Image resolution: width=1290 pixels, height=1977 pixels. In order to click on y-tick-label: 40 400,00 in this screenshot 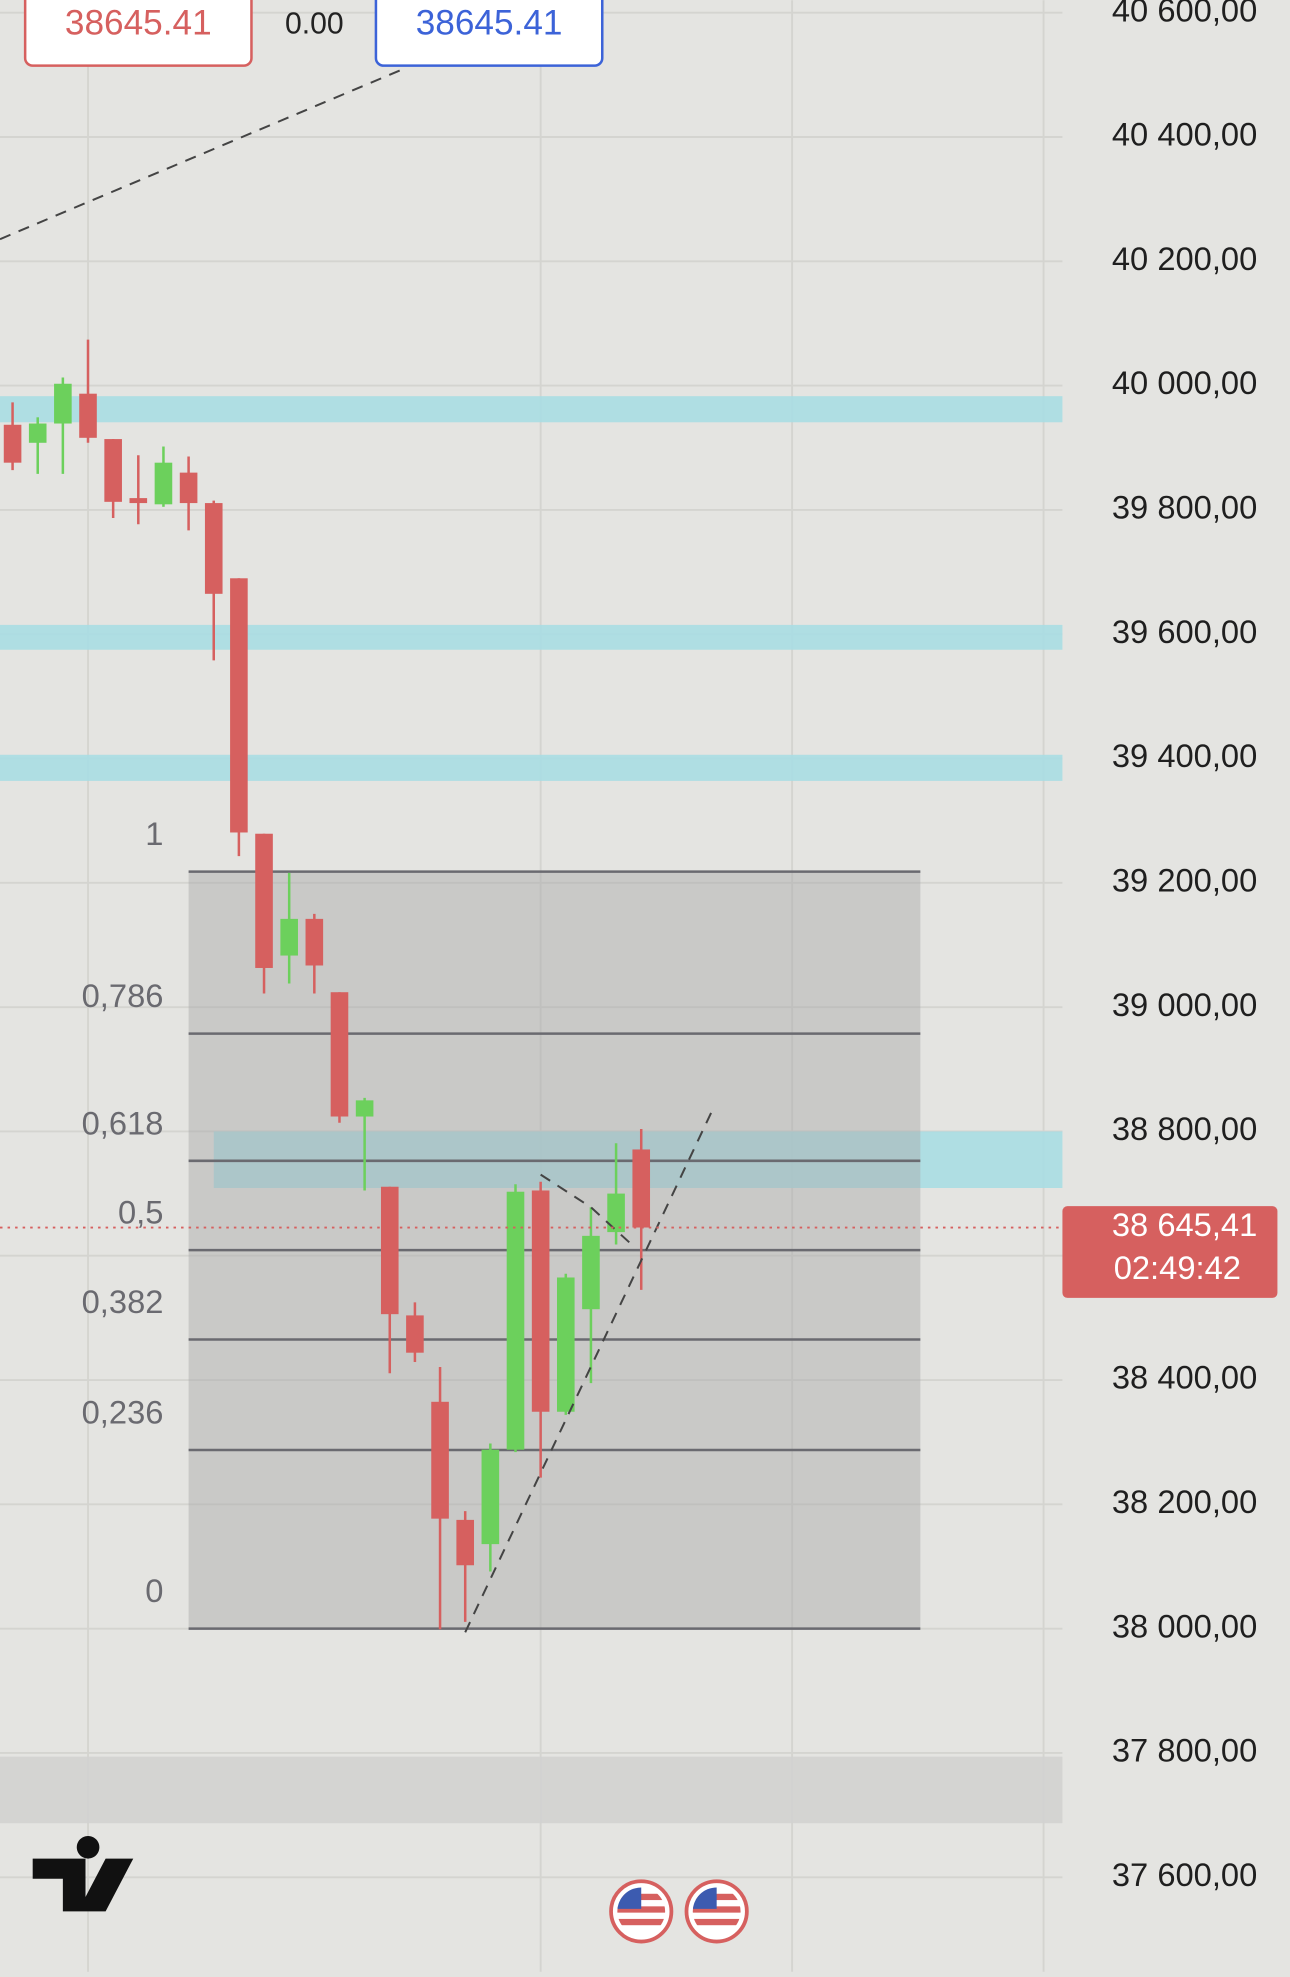, I will do `click(1184, 134)`.